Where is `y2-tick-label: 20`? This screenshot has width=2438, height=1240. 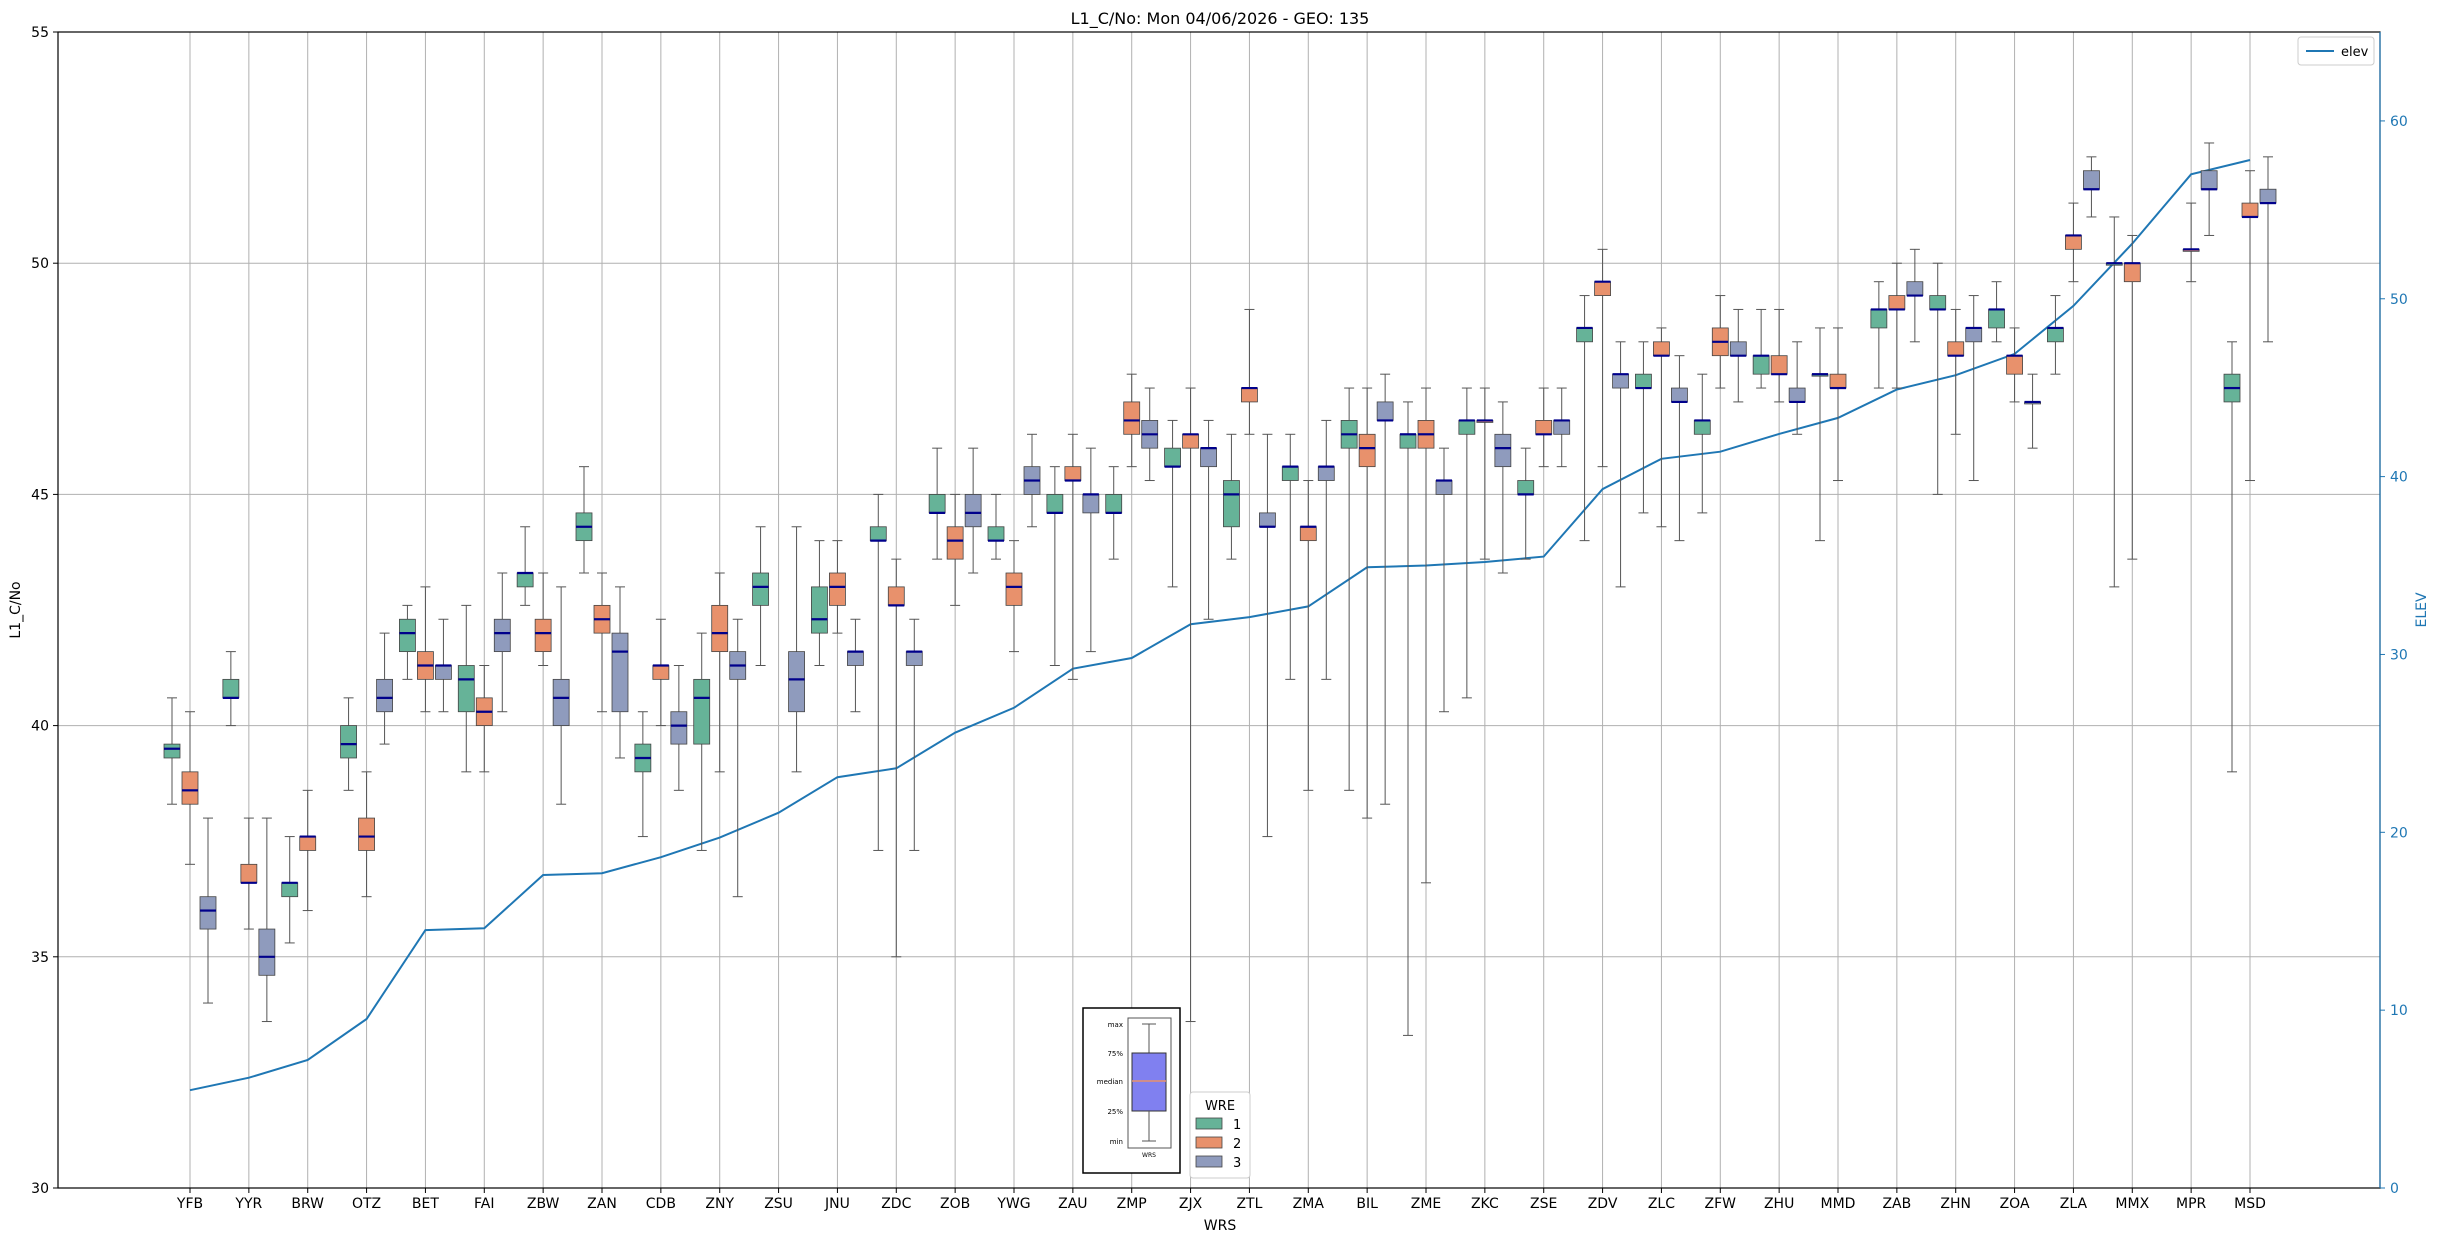 y2-tick-label: 20 is located at coordinates (2399, 833).